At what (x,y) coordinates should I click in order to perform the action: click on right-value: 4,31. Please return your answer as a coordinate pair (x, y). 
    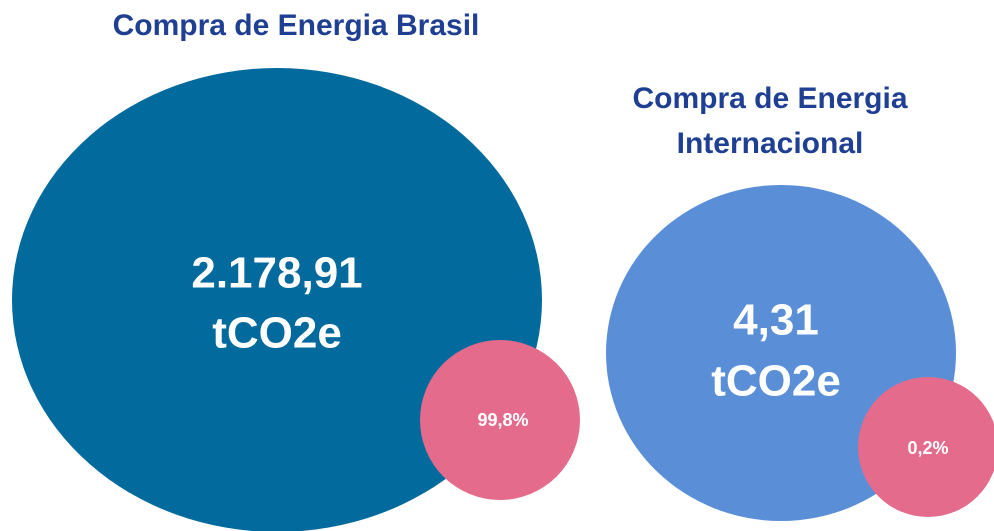
    Looking at the image, I should click on (776, 320).